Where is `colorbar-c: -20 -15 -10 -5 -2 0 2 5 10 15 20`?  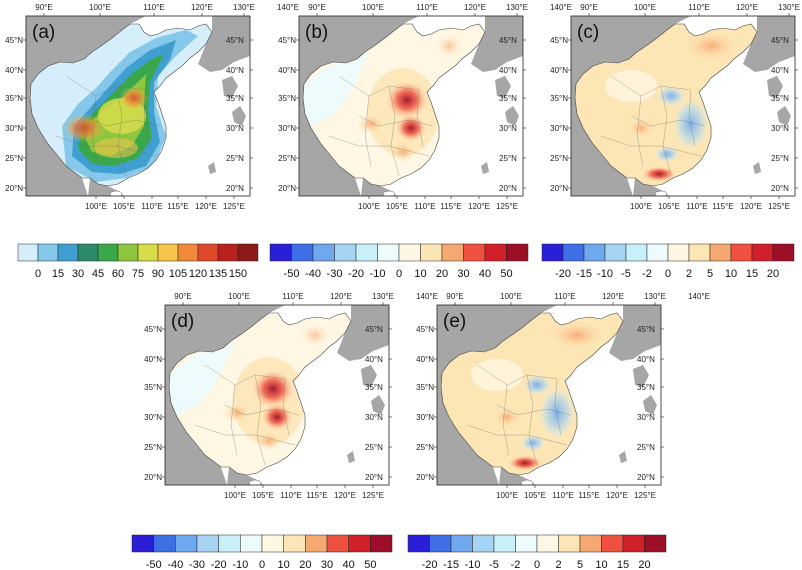 colorbar-c: -20 -15 -10 -5 -2 0 2 5 10 15 20 is located at coordinates (537, 552).